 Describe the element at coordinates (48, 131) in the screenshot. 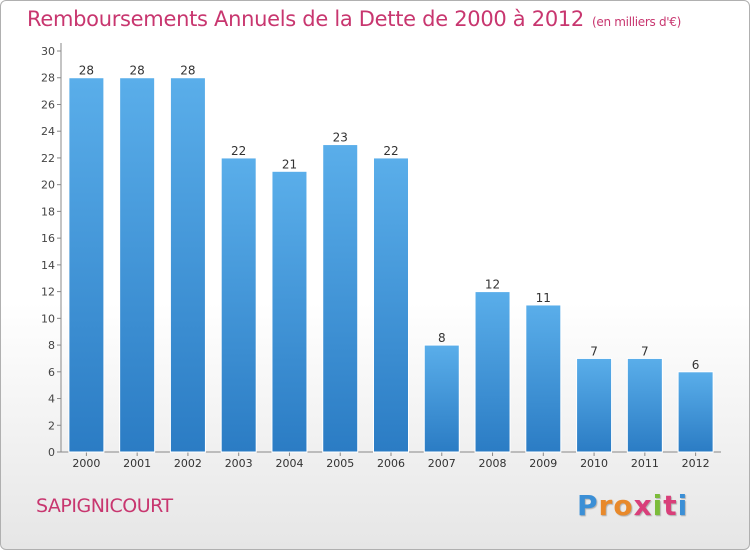

I see `y-tick-label: 24` at that location.